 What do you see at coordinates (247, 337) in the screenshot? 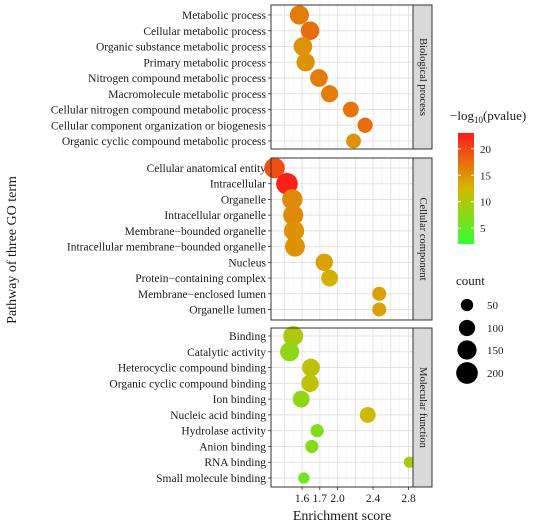
I see `y-tick-label: Binding` at bounding box center [247, 337].